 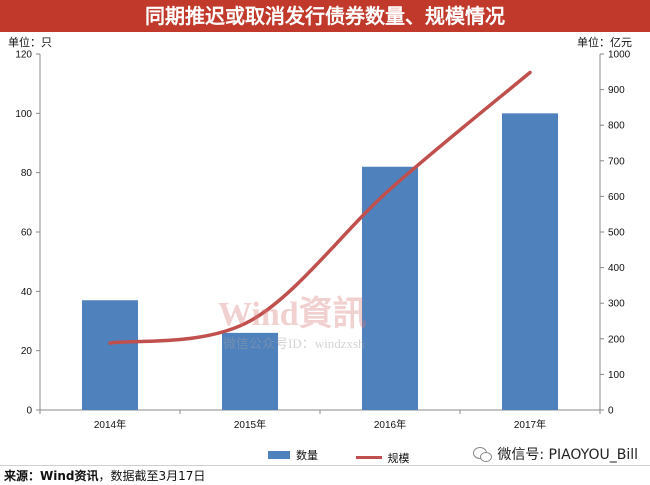 What do you see at coordinates (616, 233) in the screenshot?
I see `right-tick-label: 500` at bounding box center [616, 233].